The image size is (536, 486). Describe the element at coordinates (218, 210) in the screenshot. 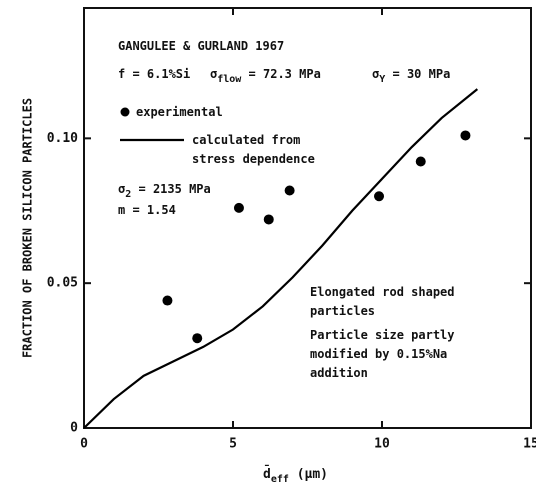

I see `annotation: m = 1.54` at that location.